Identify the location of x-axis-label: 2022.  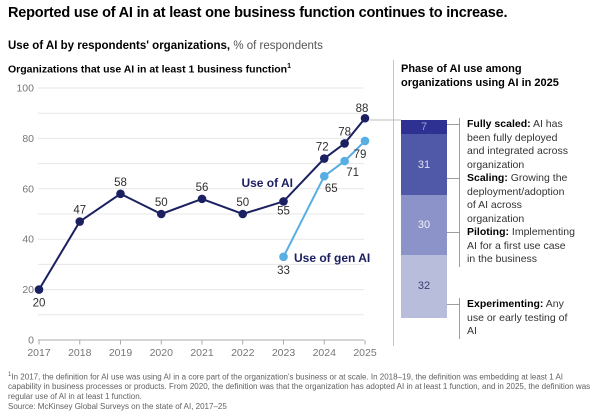
(243, 353).